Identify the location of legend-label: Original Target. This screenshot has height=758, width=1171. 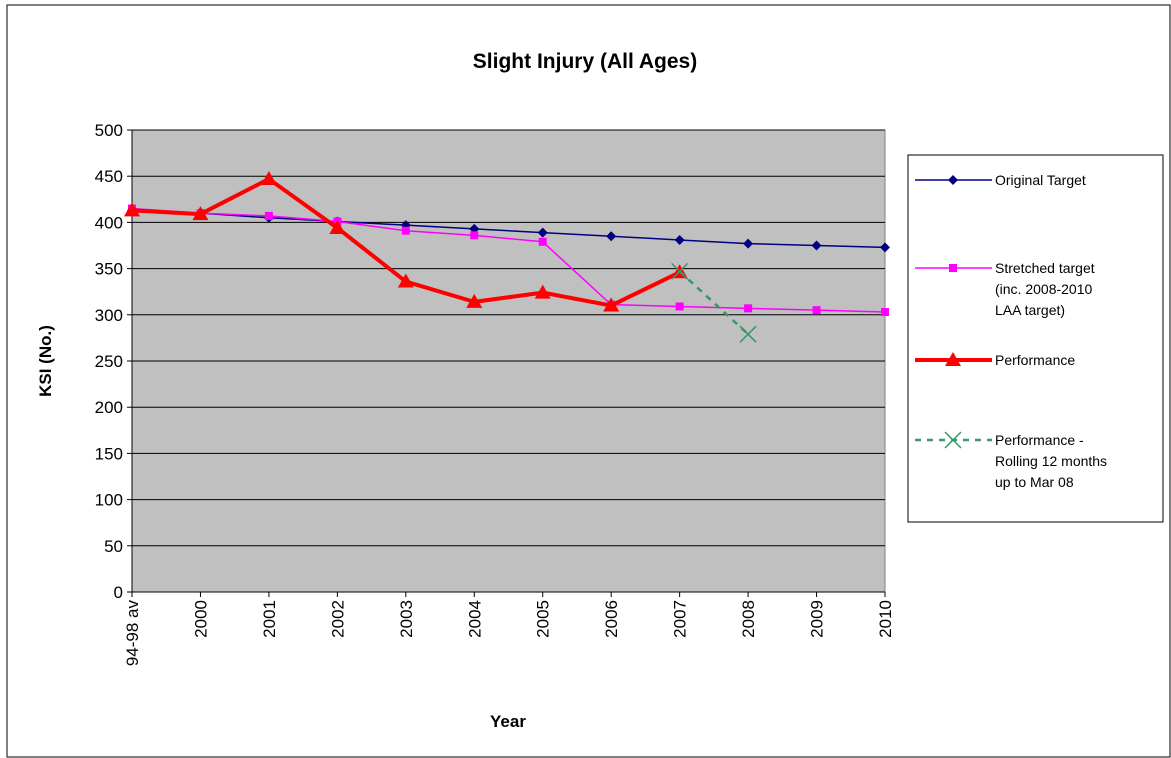
(1040, 180).